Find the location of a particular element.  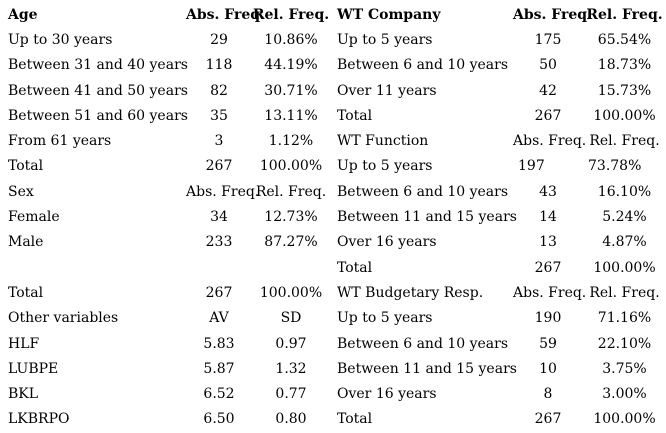

left-abs-cell: 5.87 is located at coordinates (219, 368).